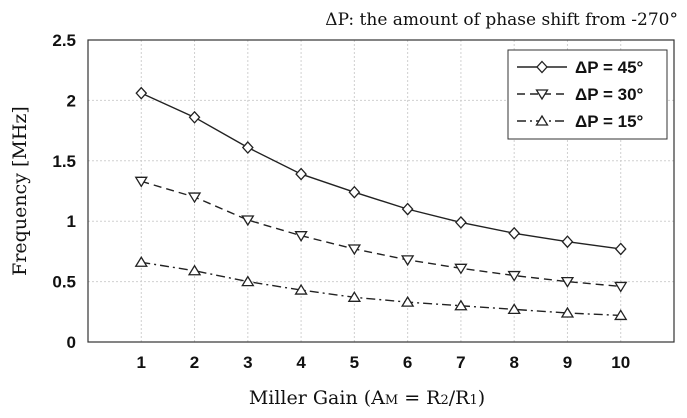 The image size is (687, 418). Describe the element at coordinates (481, 398) in the screenshot. I see `x-axis-label-end: )` at that location.